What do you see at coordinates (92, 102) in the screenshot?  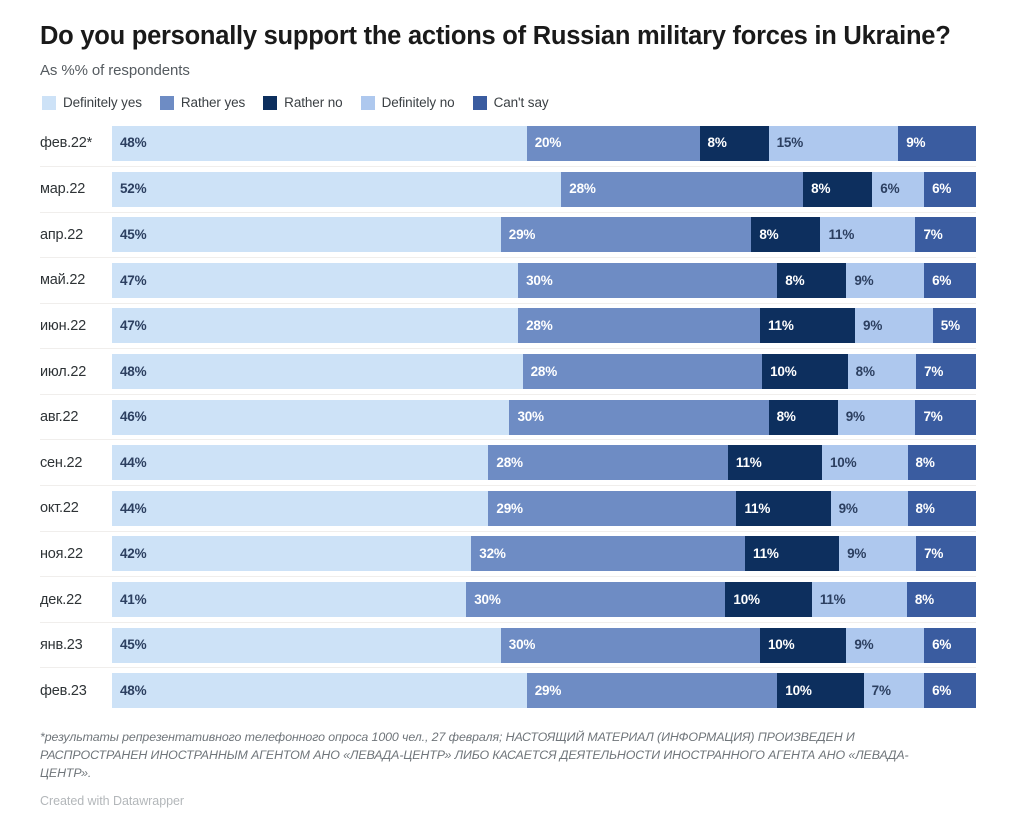 I see `legend-item: Definitely yes` at bounding box center [92, 102].